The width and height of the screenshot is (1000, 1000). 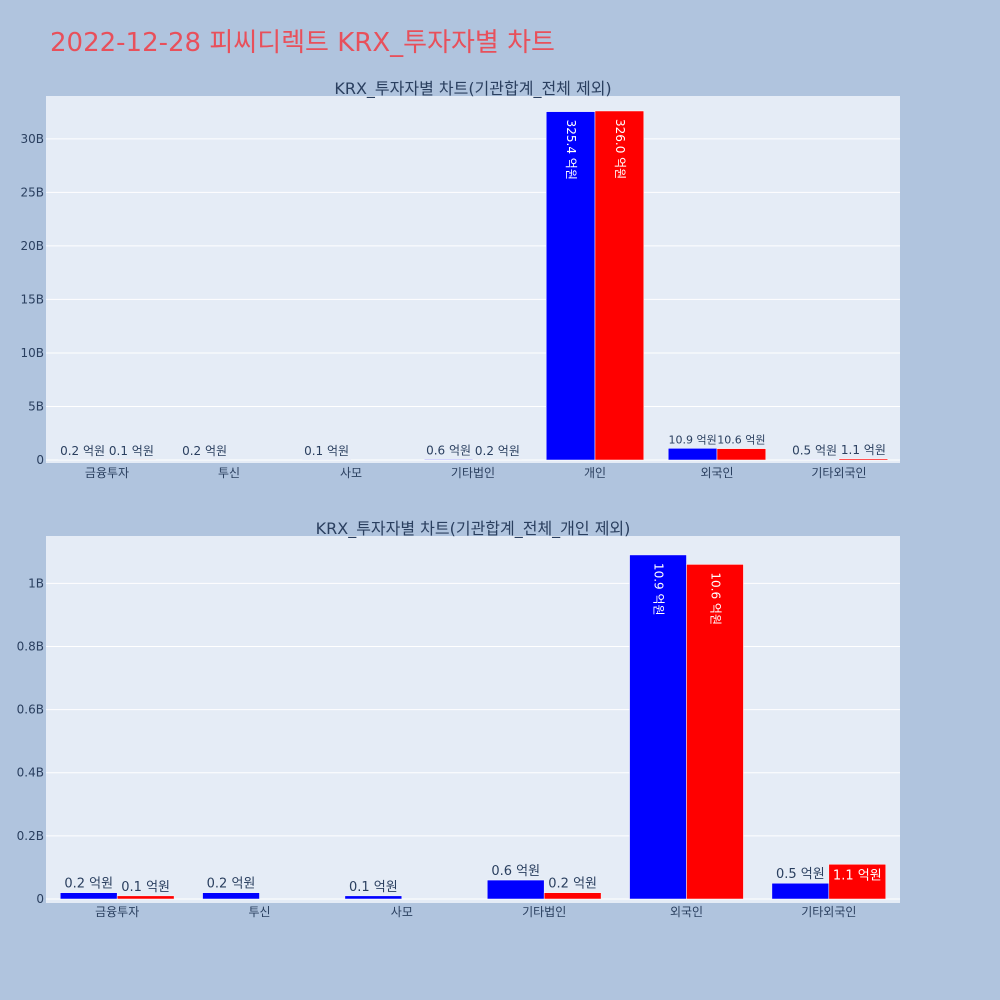 I want to click on x-tick-label-1: 외국인, so click(x=686, y=912).